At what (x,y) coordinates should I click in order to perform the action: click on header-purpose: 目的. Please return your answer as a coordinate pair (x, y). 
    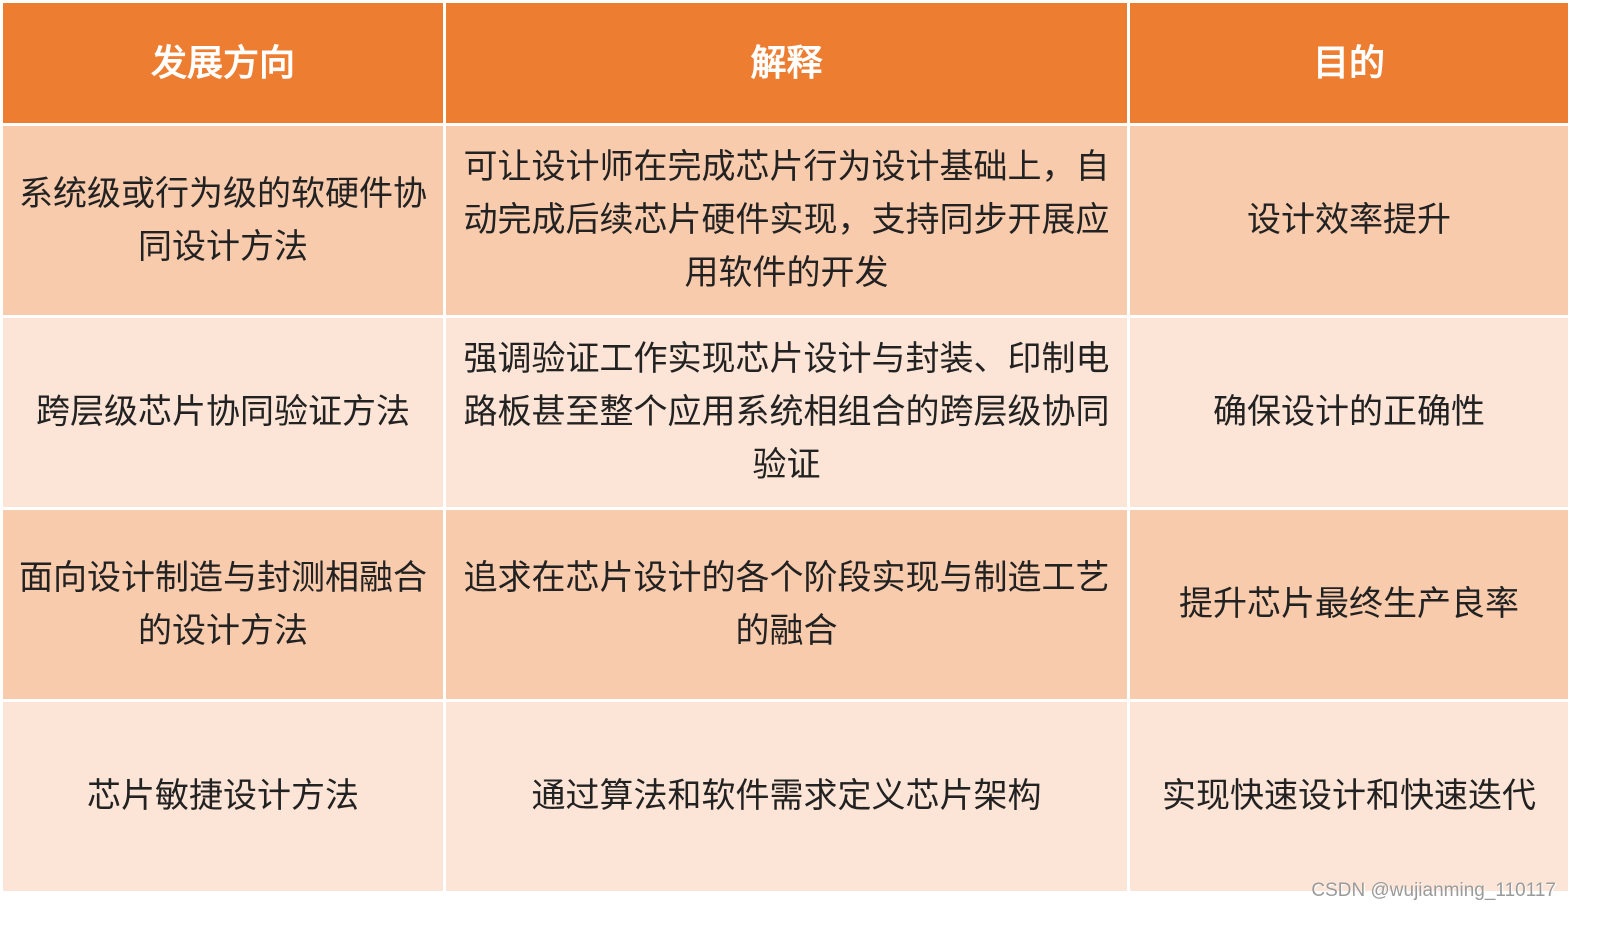
    Looking at the image, I should click on (1349, 63).